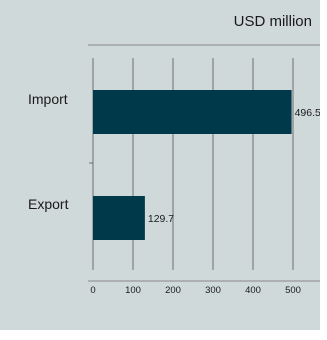  I want to click on x-tick-label: 300, so click(213, 290).